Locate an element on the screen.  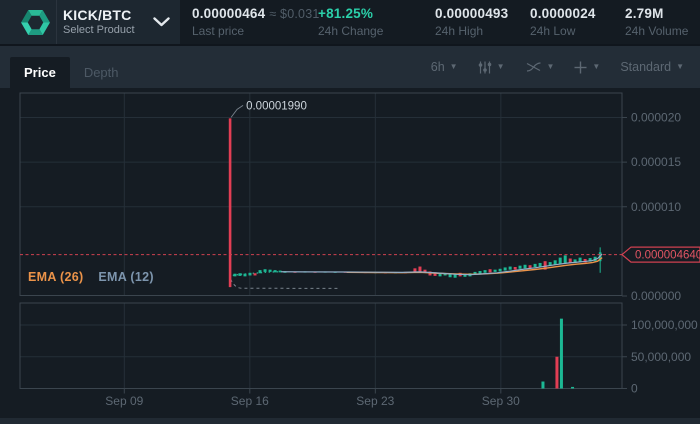
stat-24h-high: 0.00000493 24h High is located at coordinates (482, 22).